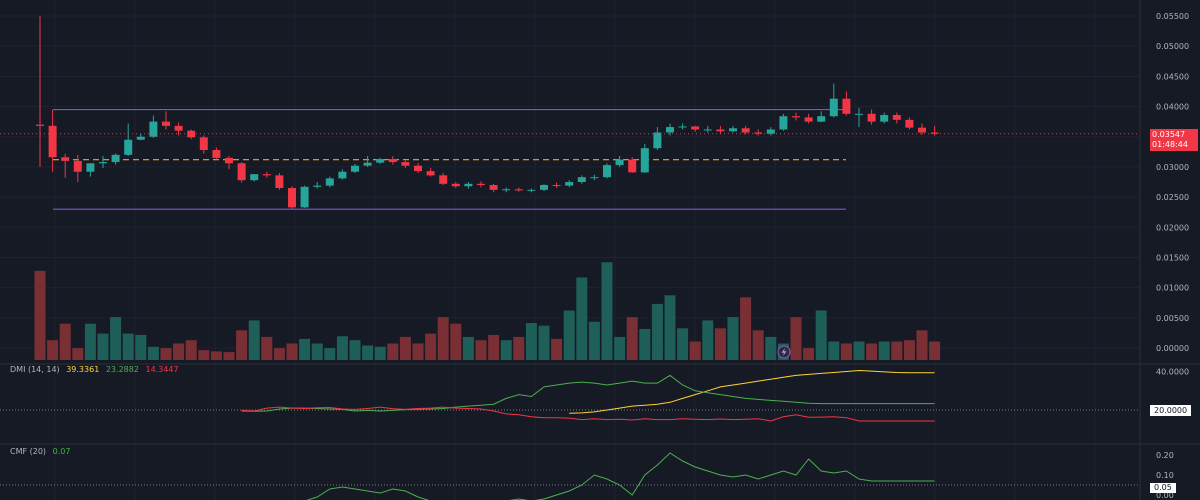  I want to click on current-price: 0.03547, so click(1169, 134).